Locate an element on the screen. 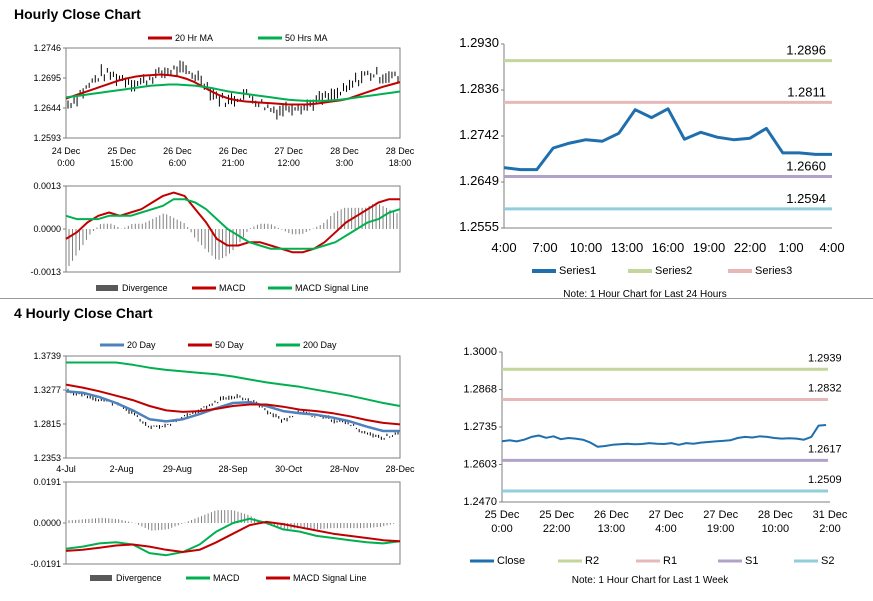 Image resolution: width=873 pixels, height=601 pixels. four-hourly-price-legend-label: 50 Day is located at coordinates (229, 345).